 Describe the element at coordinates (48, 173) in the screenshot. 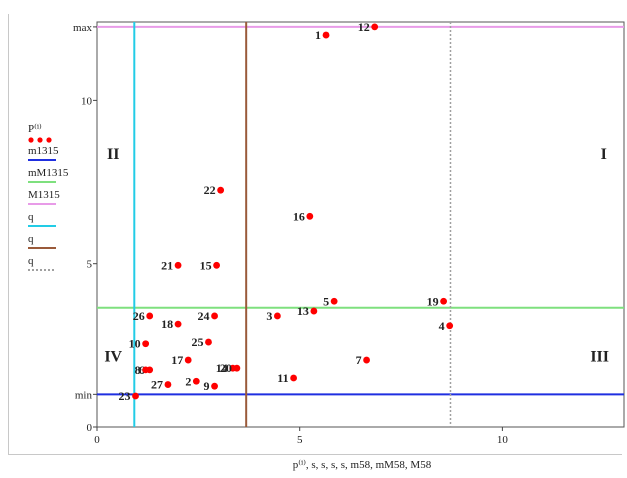

I see `legend-label: mM1315` at that location.